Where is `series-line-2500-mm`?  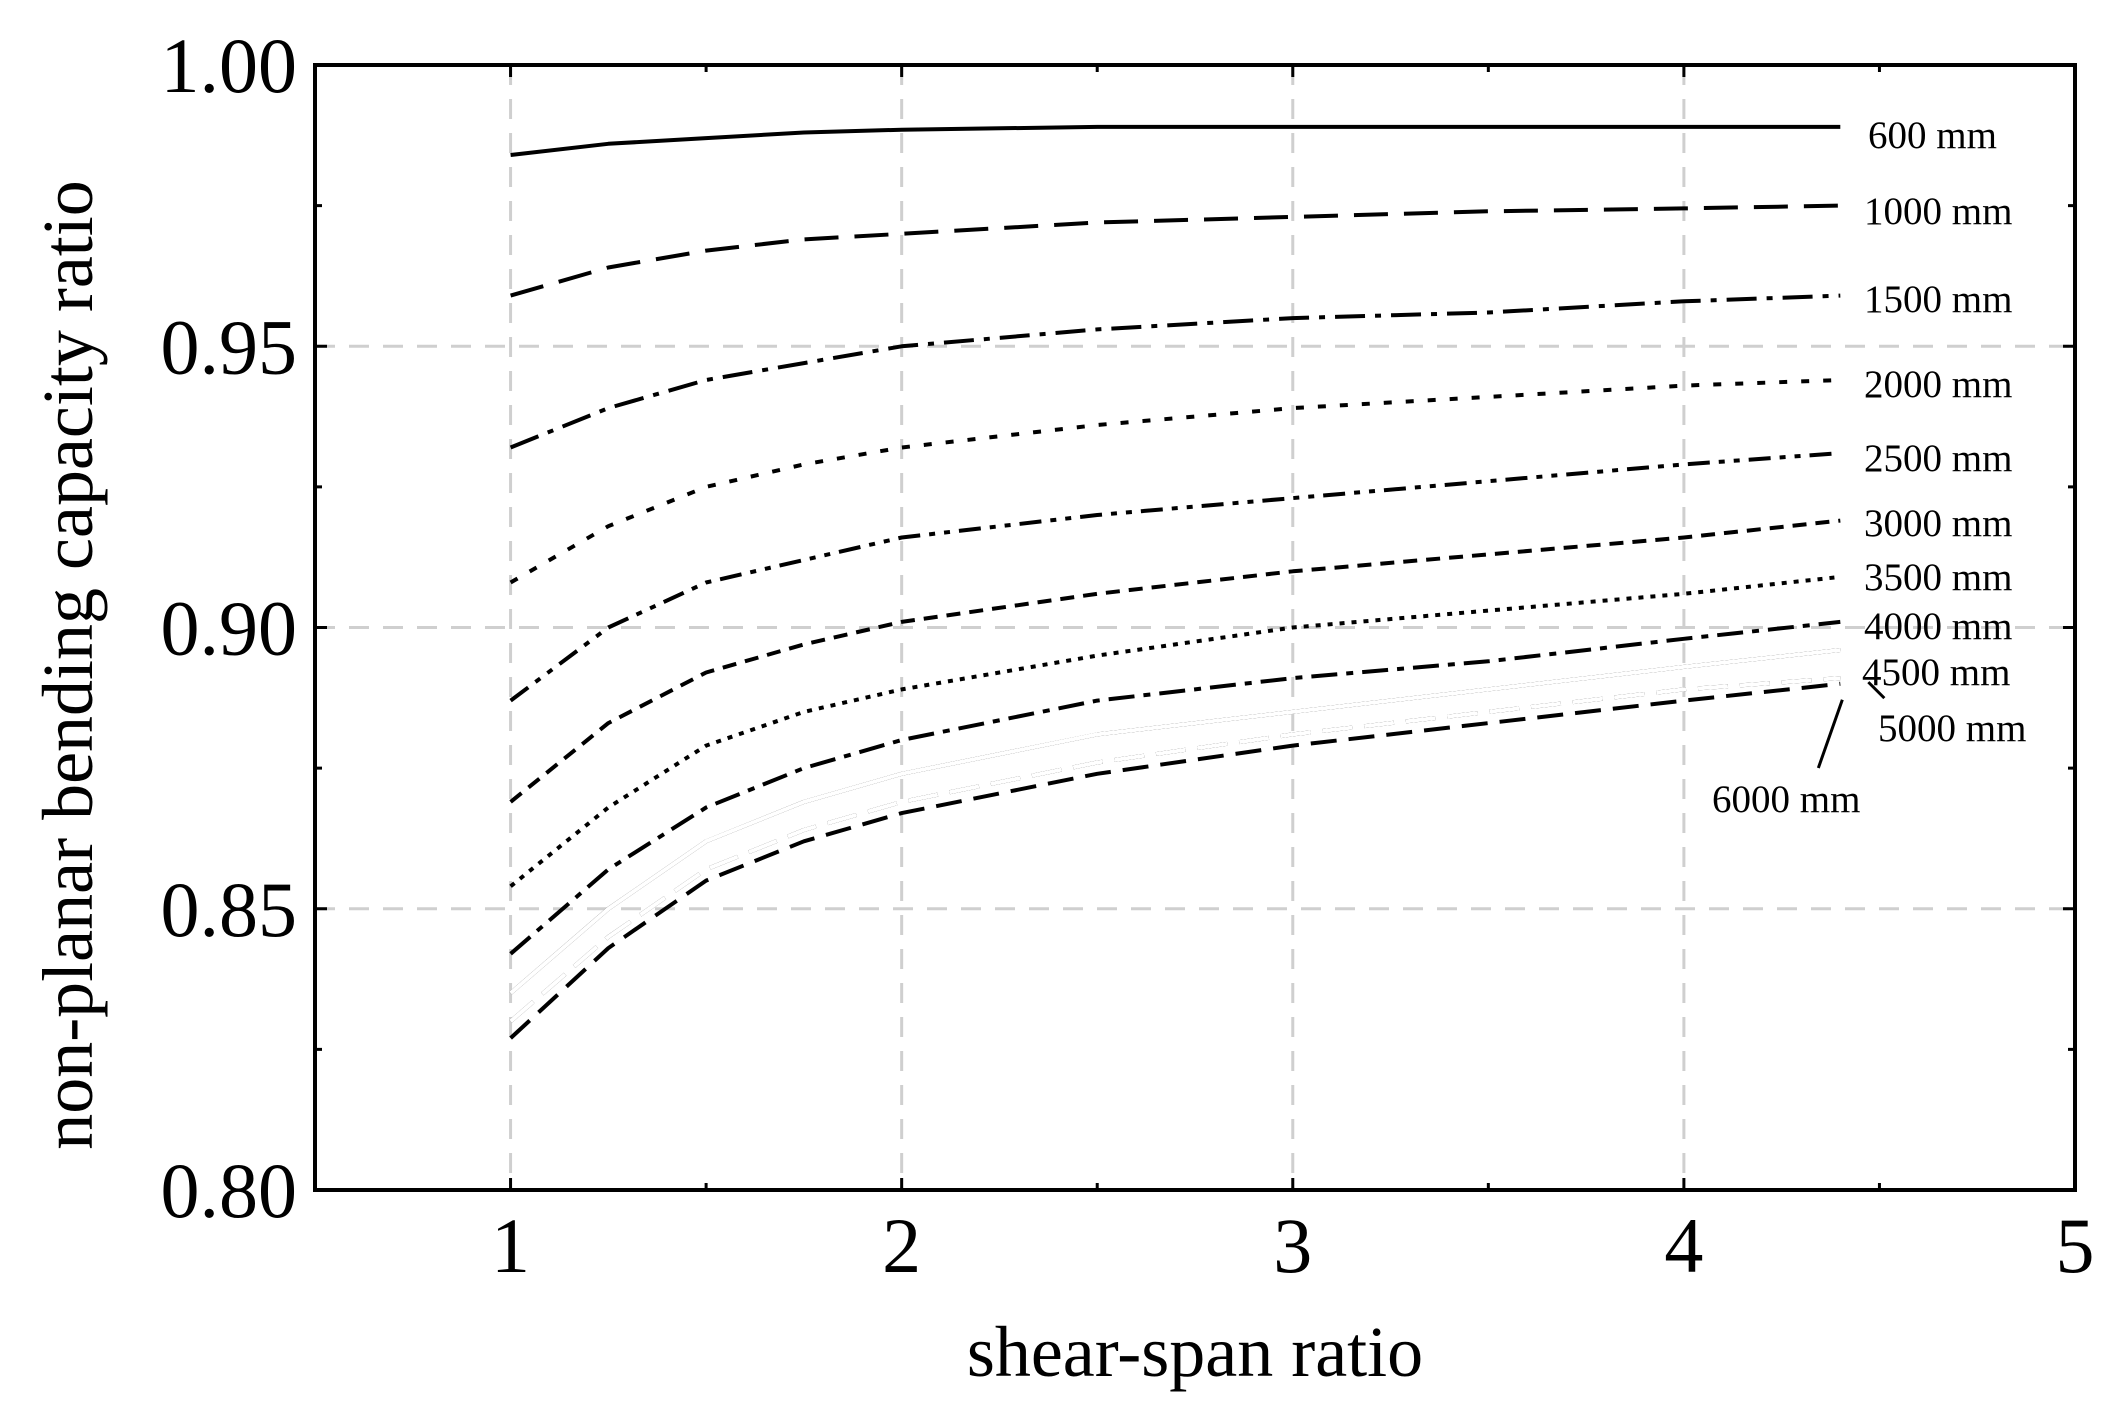
series-line-2500-mm is located at coordinates (1175, 577).